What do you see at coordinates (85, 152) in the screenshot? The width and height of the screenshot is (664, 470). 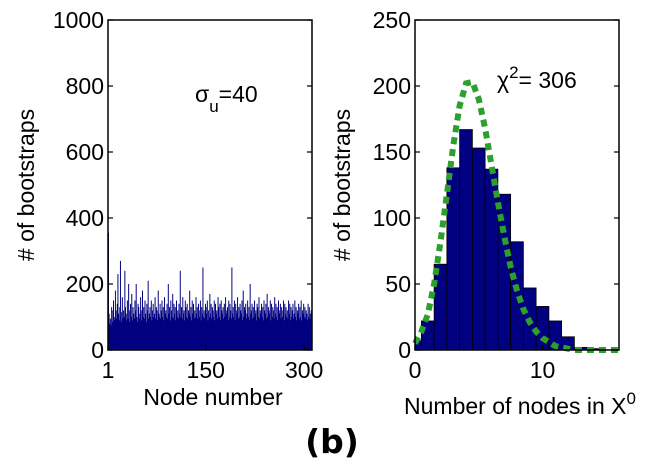 I see `left-y-tick-label: 600` at bounding box center [85, 152].